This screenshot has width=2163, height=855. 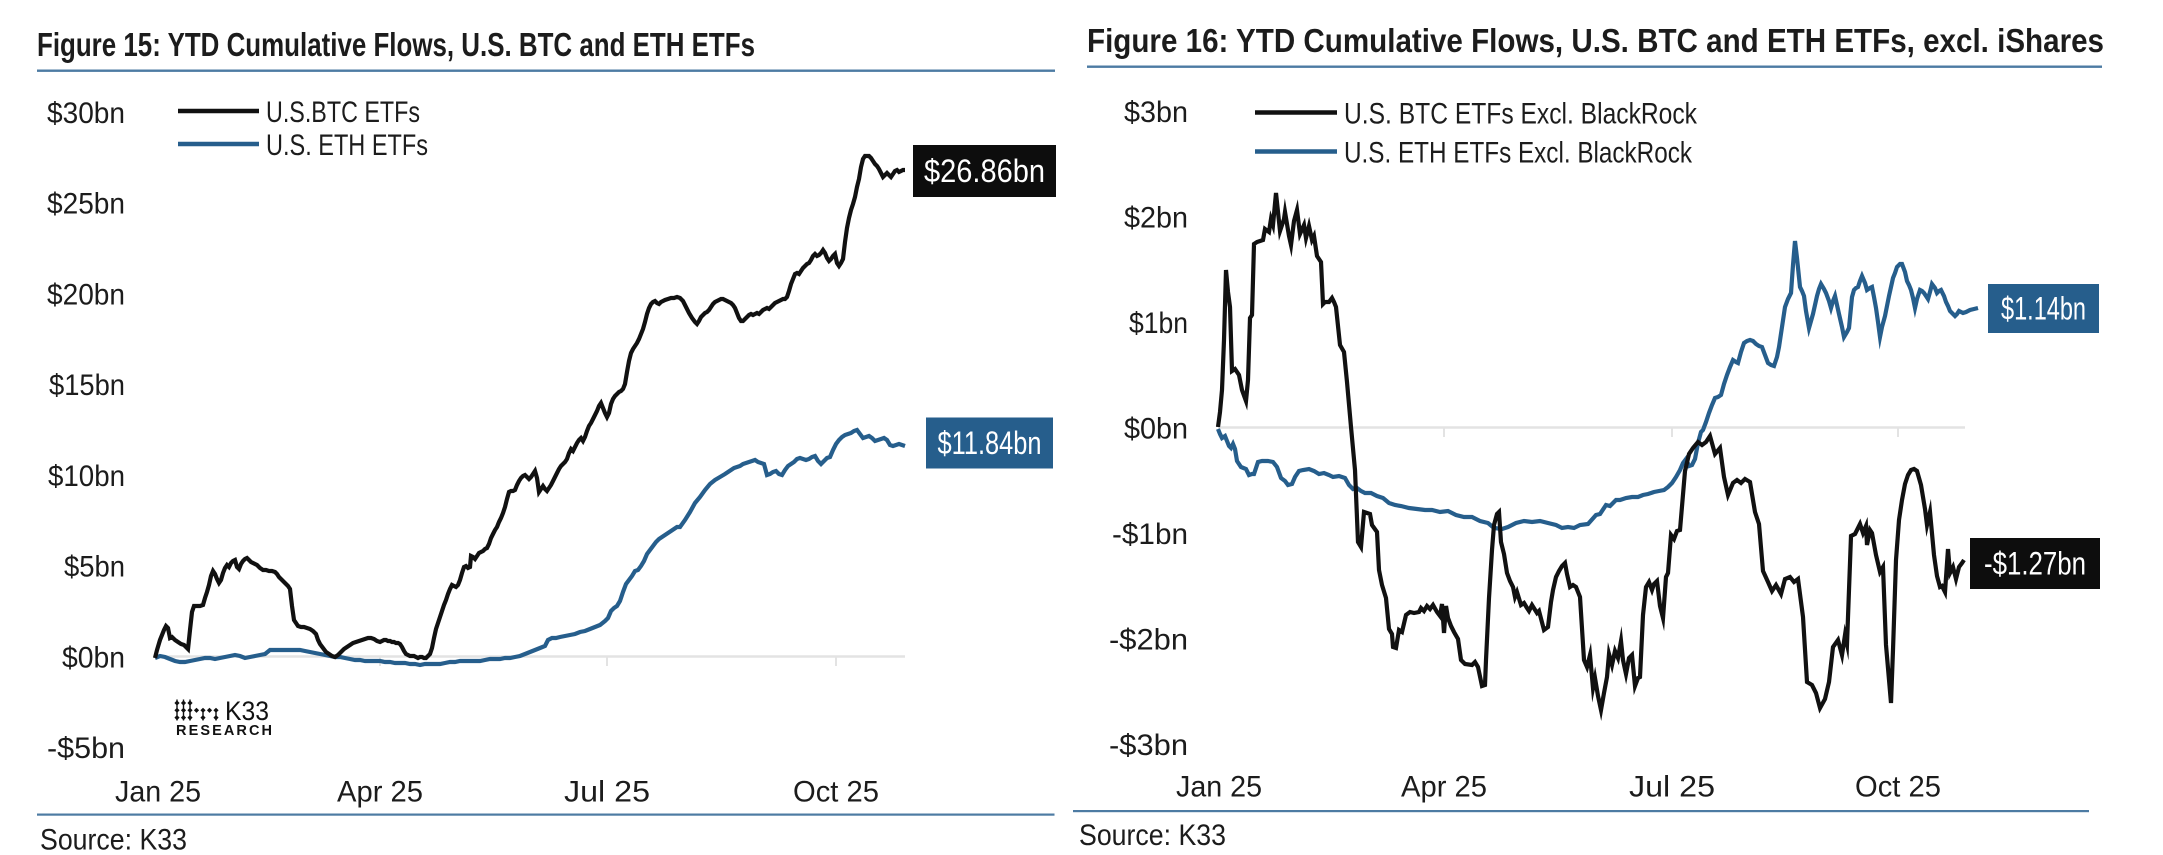 I want to click on svg-text: K33, so click(x=247, y=711).